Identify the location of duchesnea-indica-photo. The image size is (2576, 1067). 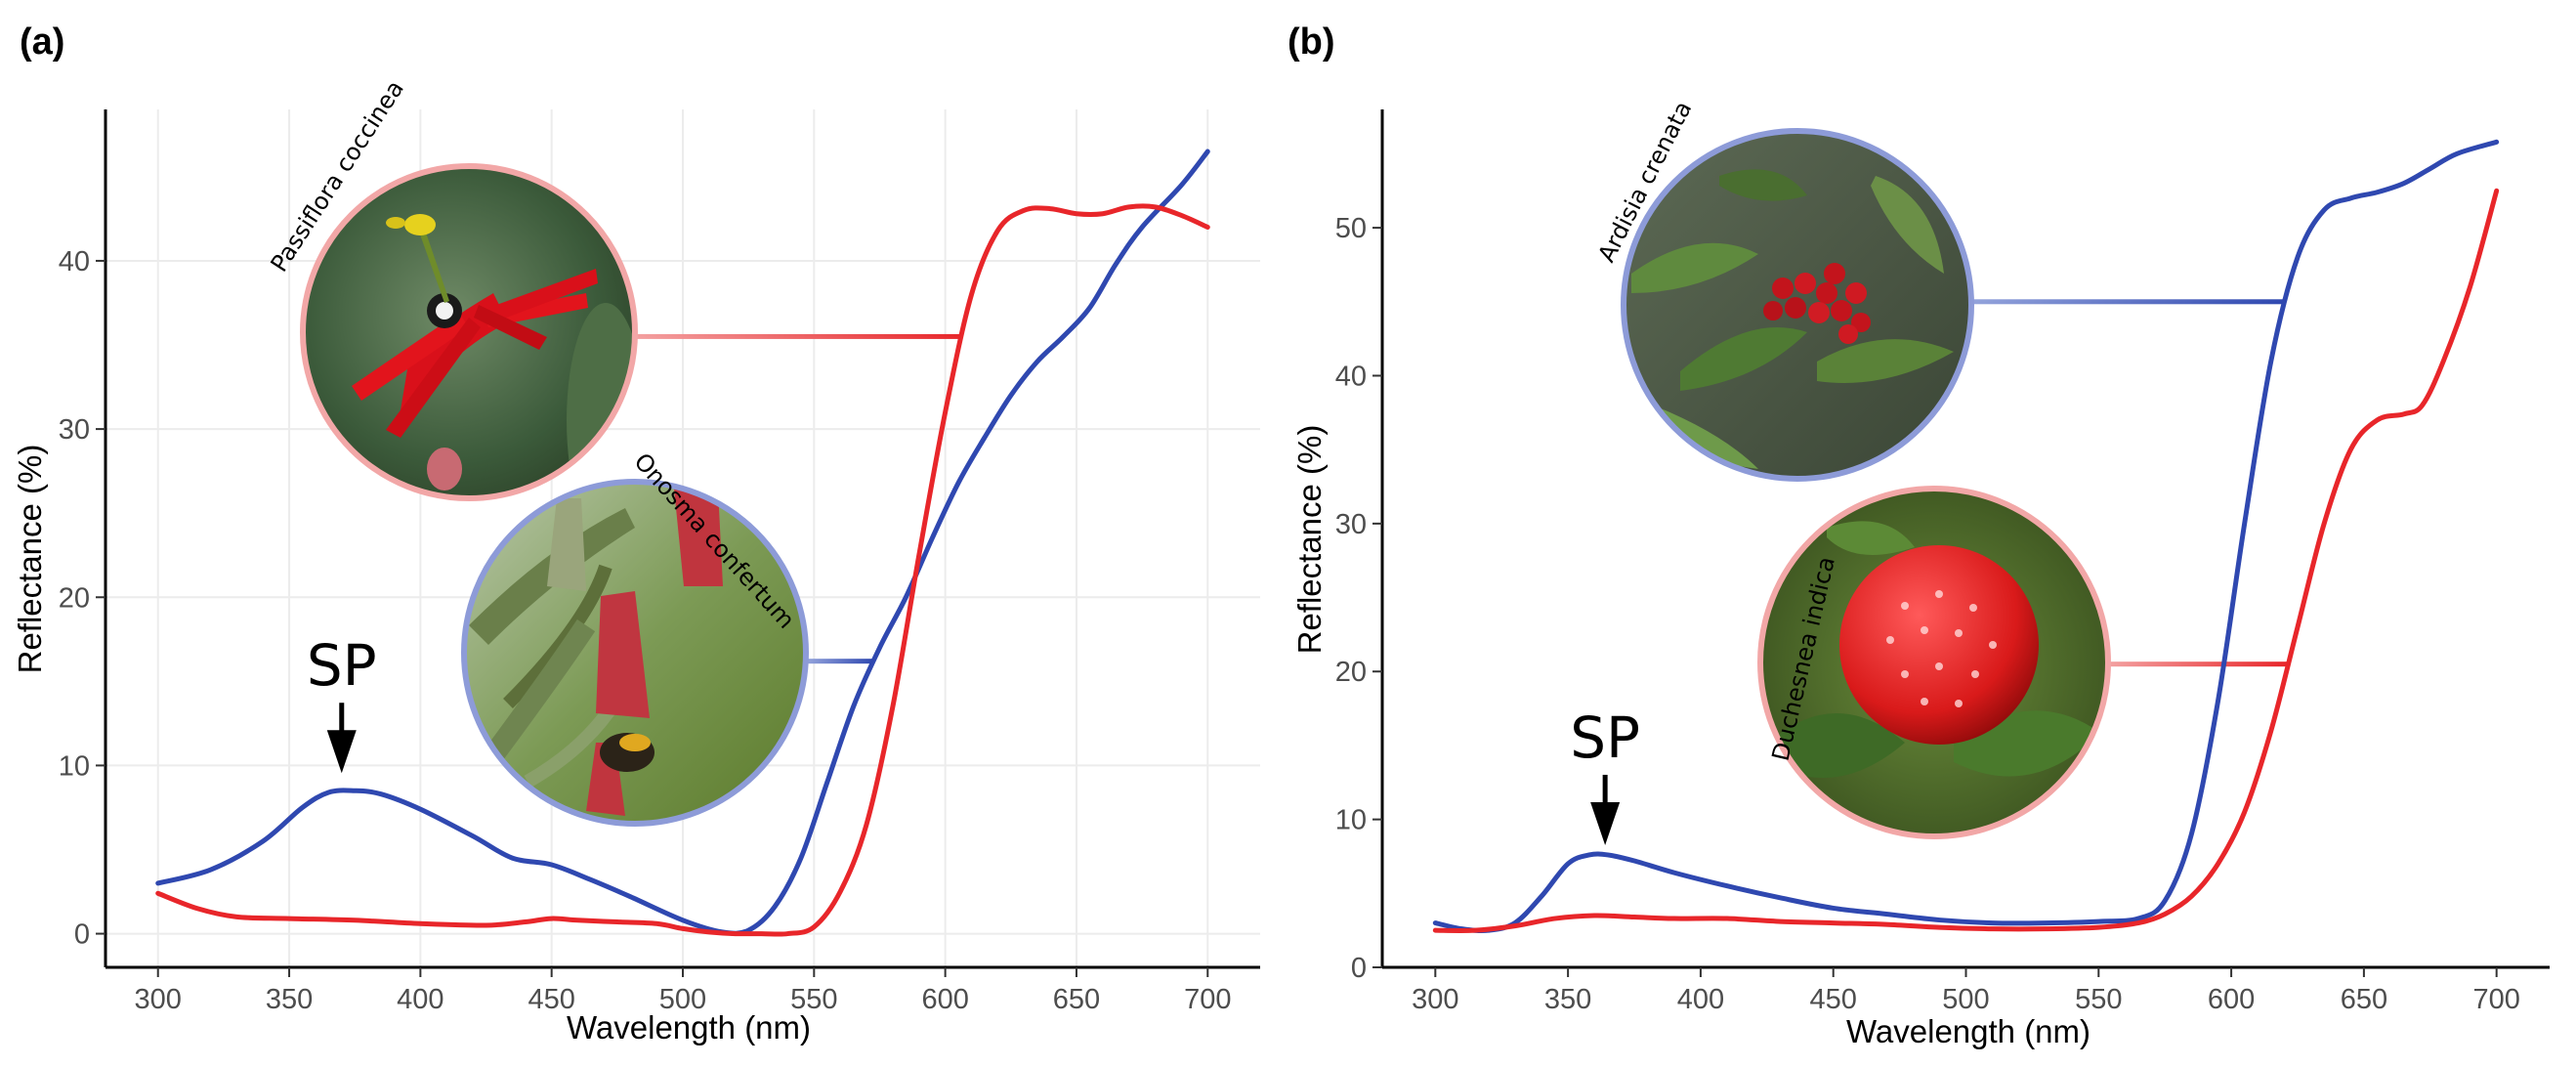
(1934, 662).